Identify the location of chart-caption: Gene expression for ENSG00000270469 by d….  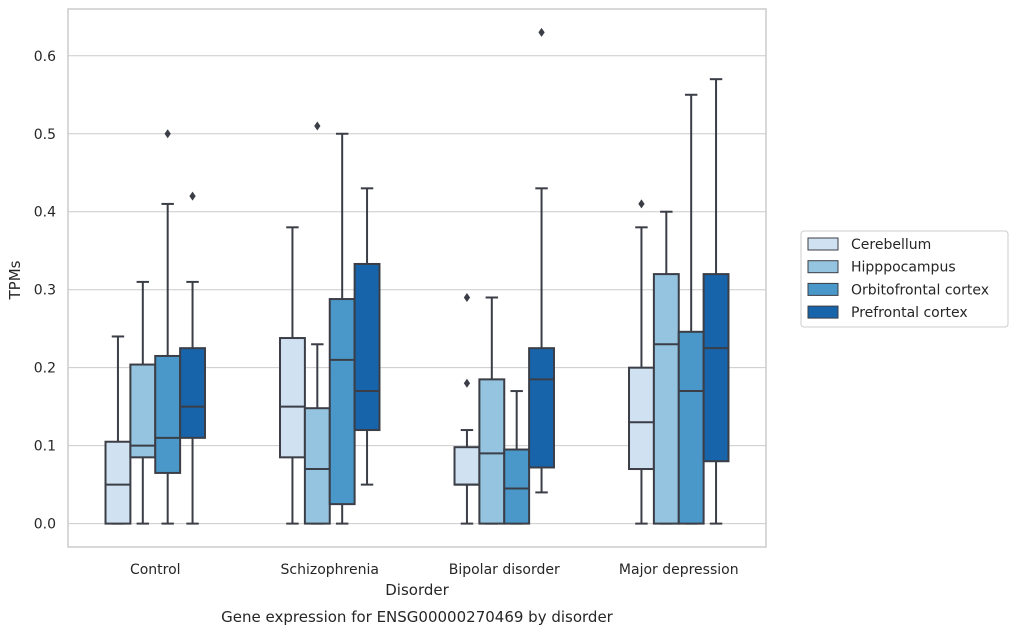
(417, 617).